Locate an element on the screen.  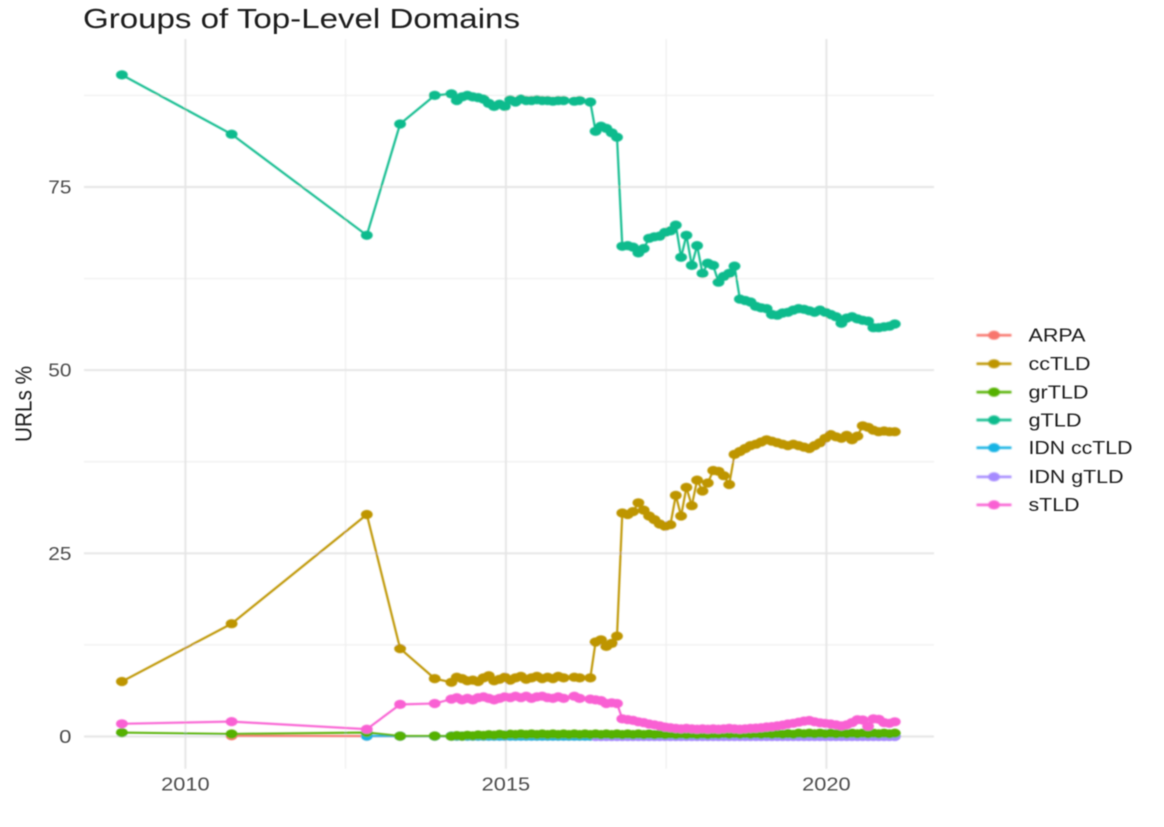
svg-text: ARPA is located at coordinates (1057, 336).